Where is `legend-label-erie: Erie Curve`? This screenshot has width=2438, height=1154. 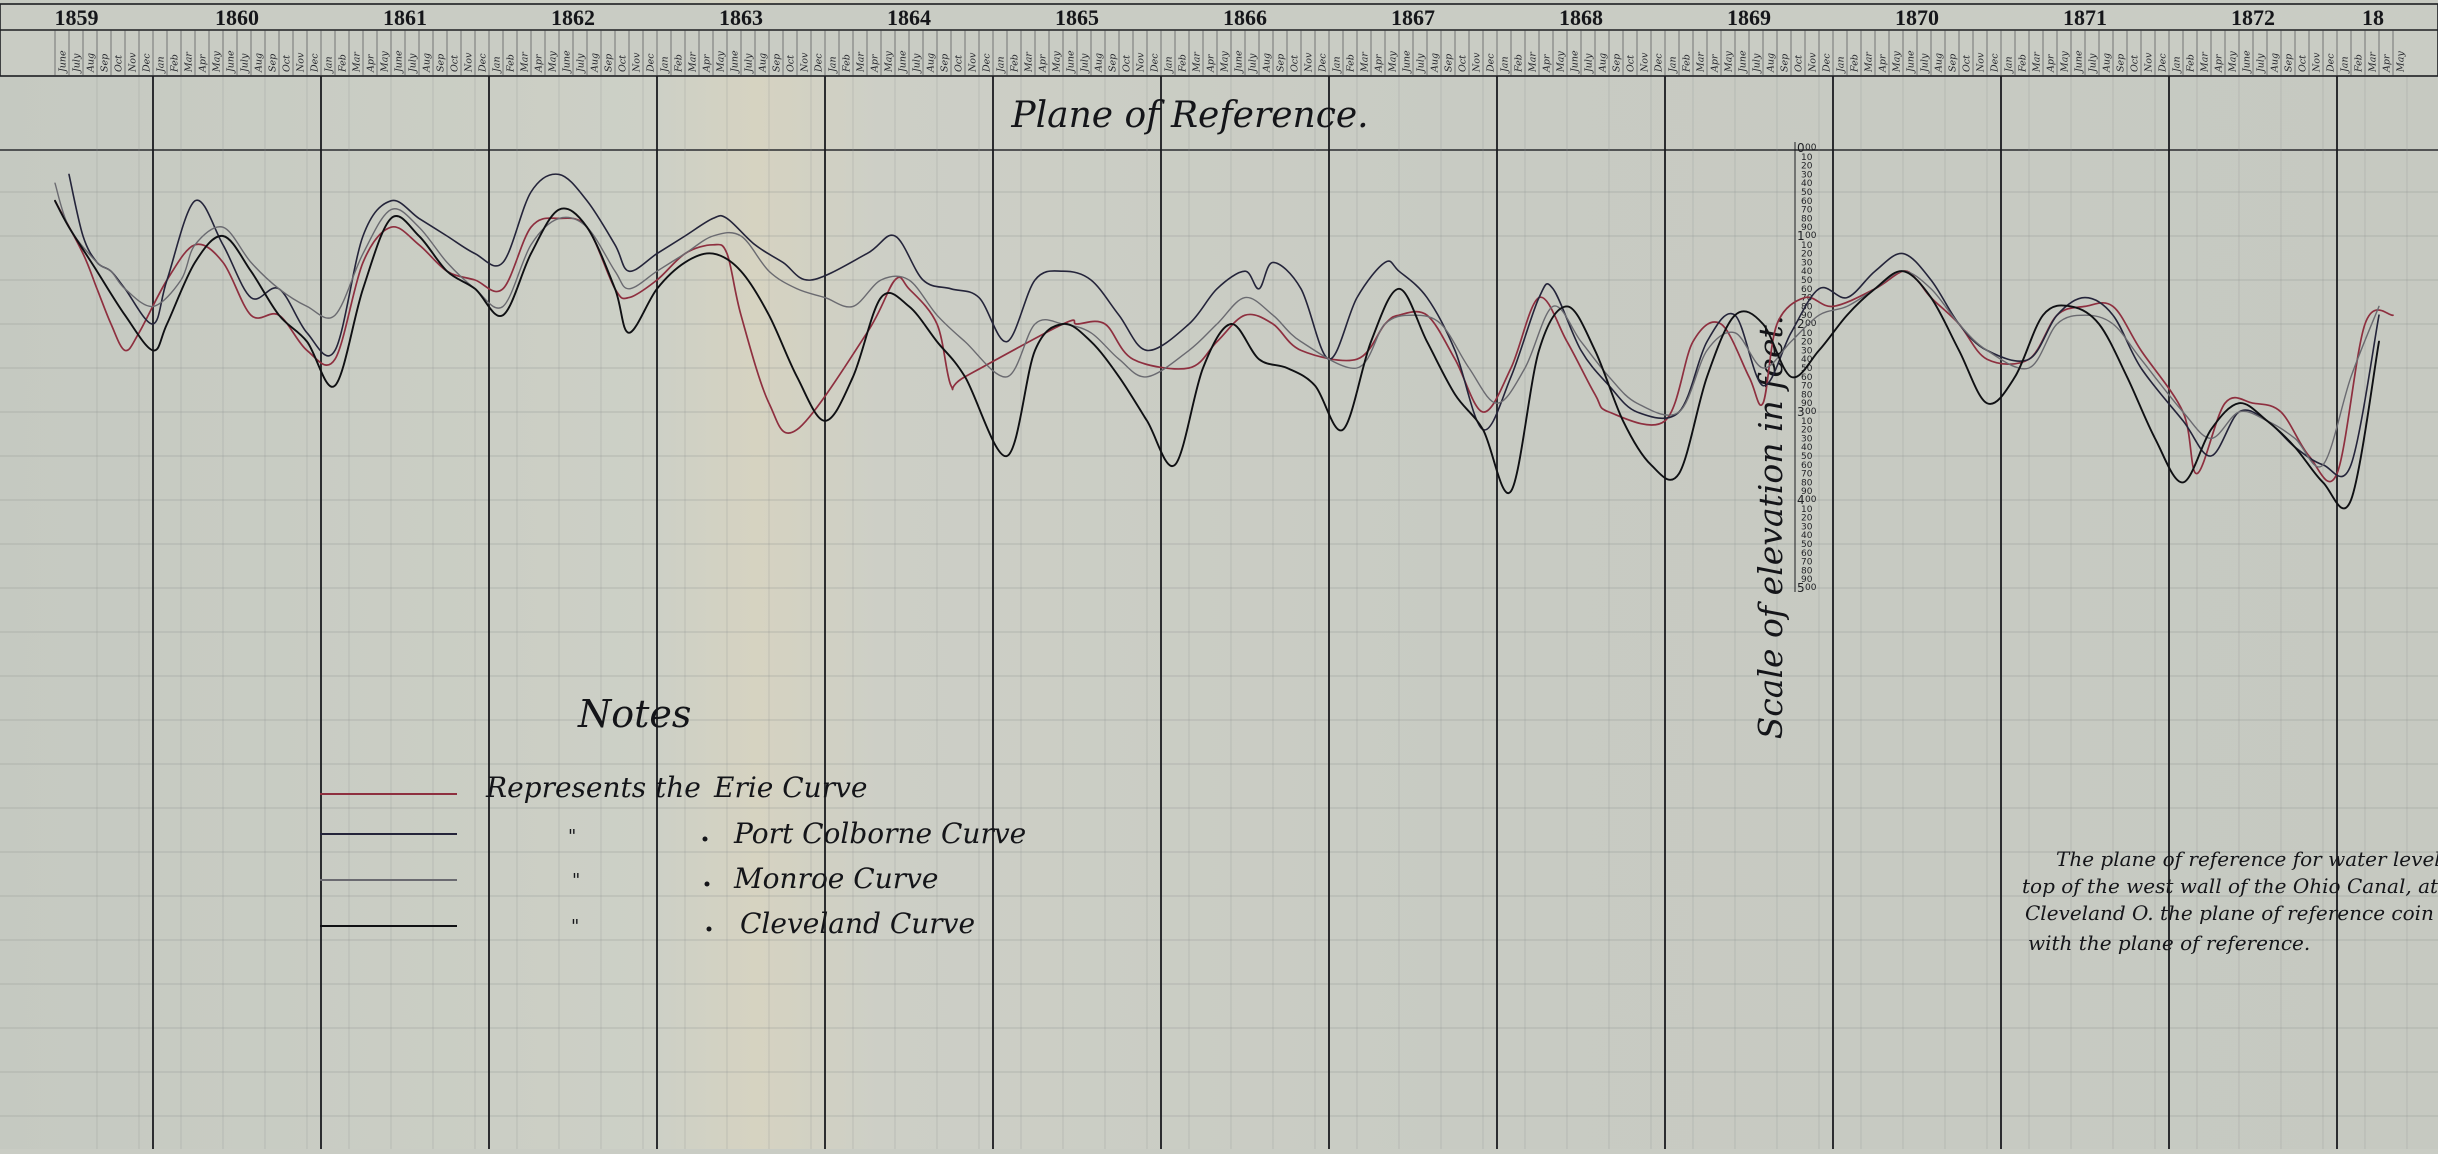 legend-label-erie: Erie Curve is located at coordinates (790, 787).